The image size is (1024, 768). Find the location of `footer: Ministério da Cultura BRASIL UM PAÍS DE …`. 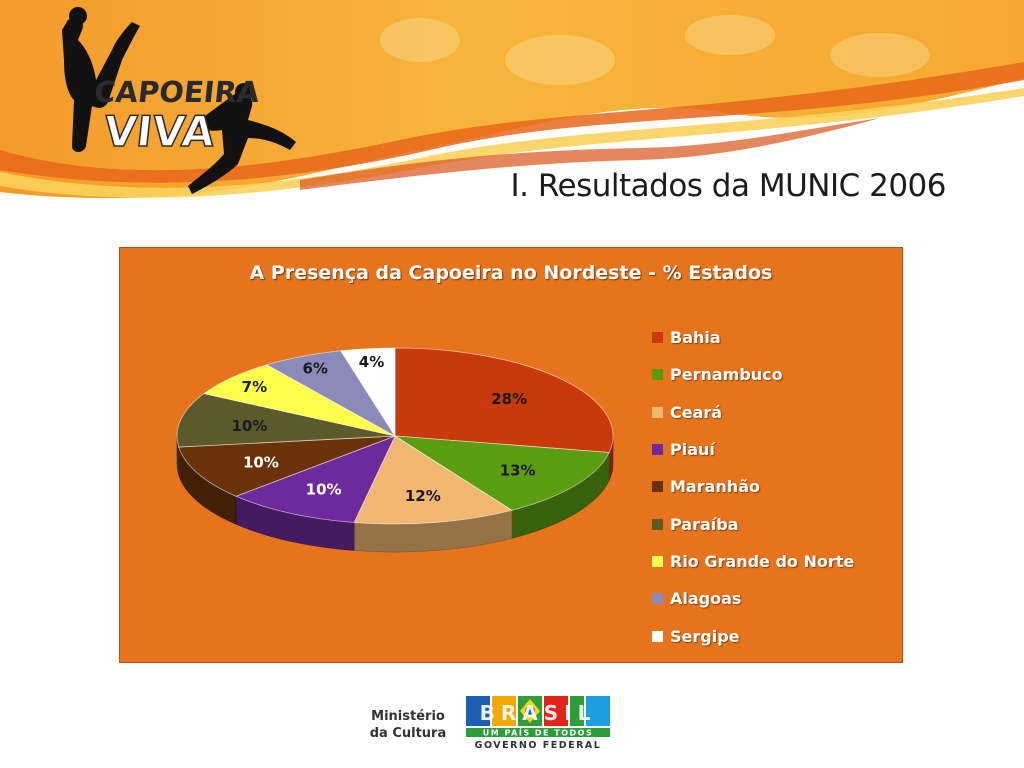

footer: Ministério da Cultura BRASIL UM PAÍS DE … is located at coordinates (510, 722).